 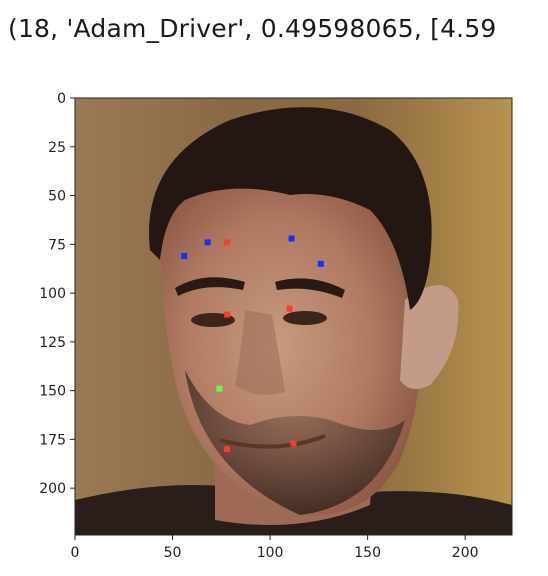 I want to click on y-tick-label: 175, so click(x=52, y=440).